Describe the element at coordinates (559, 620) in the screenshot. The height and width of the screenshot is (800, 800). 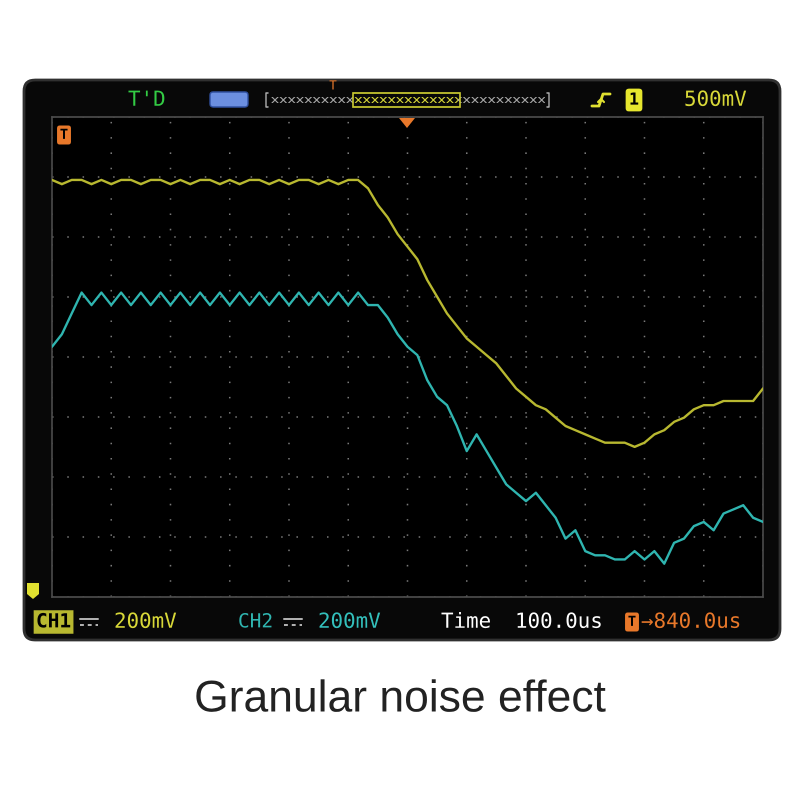
I see `text: 100.0us` at that location.